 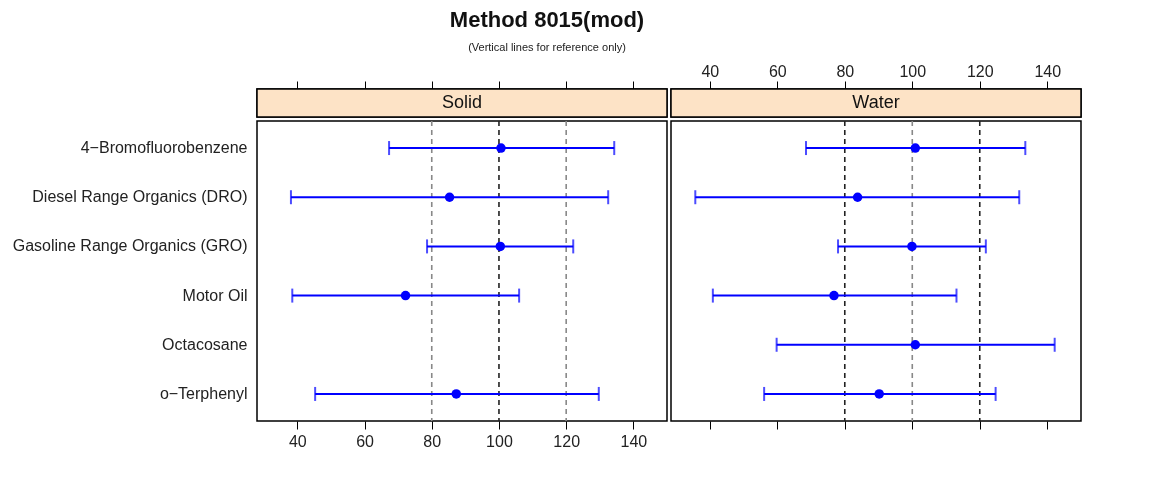 I want to click on y-tick-label: 4−Bromofluorobenzene, so click(x=164, y=148).